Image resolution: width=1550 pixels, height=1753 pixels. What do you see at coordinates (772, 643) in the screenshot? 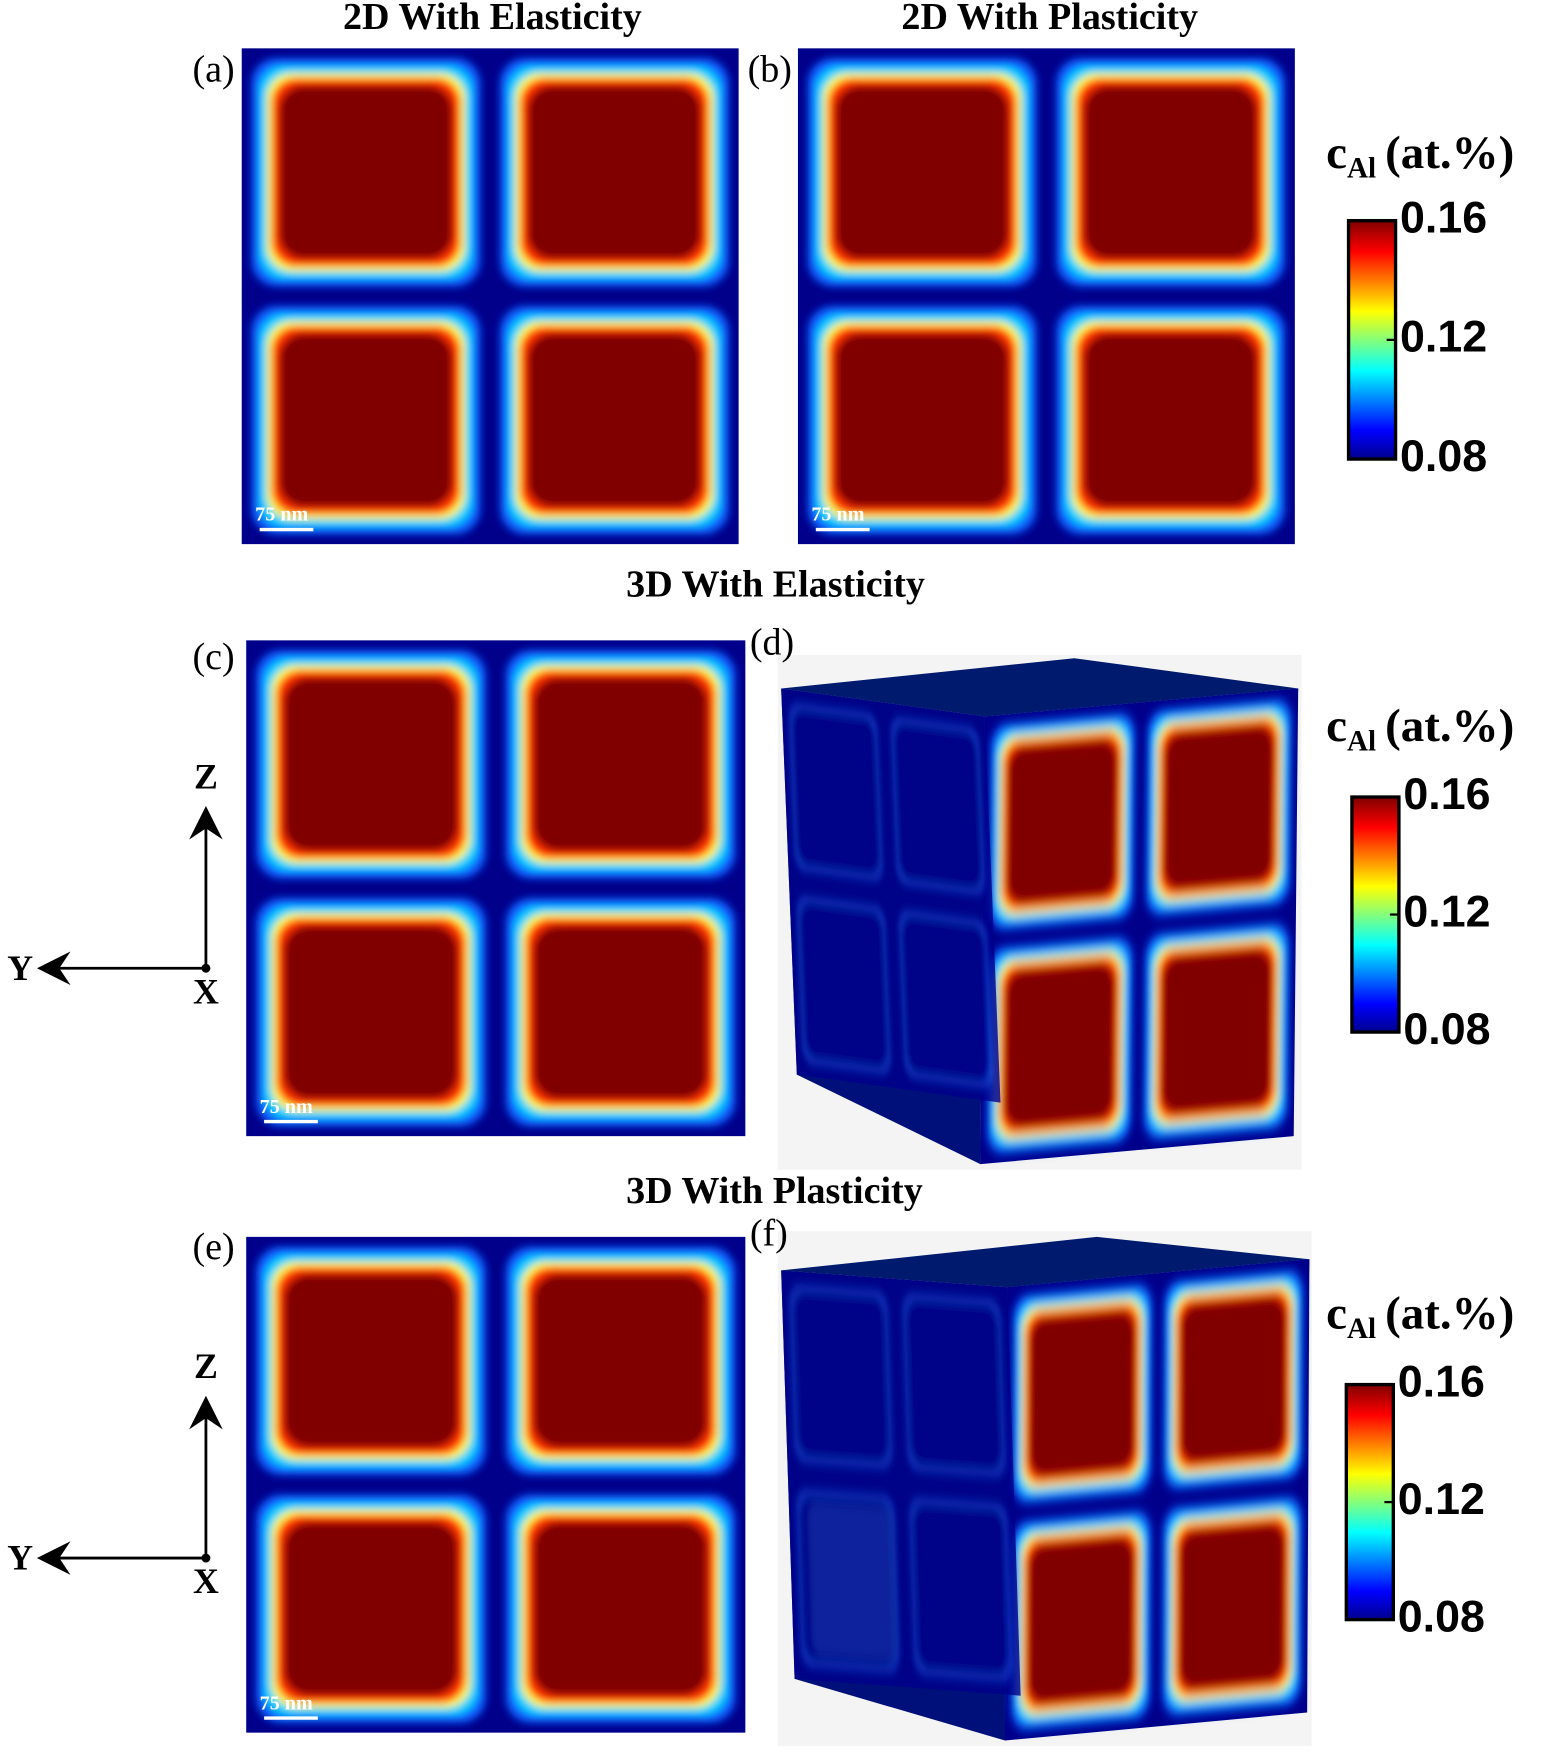
I see `panel-label: (d)` at bounding box center [772, 643].